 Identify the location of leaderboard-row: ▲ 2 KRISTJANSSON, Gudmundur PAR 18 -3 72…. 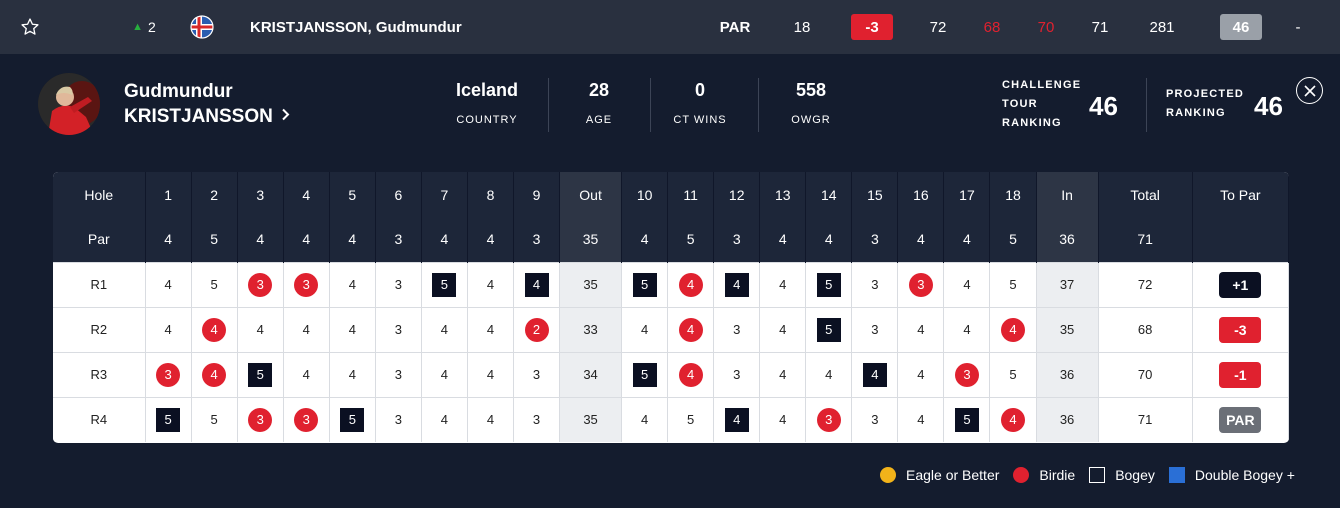
(670, 27).